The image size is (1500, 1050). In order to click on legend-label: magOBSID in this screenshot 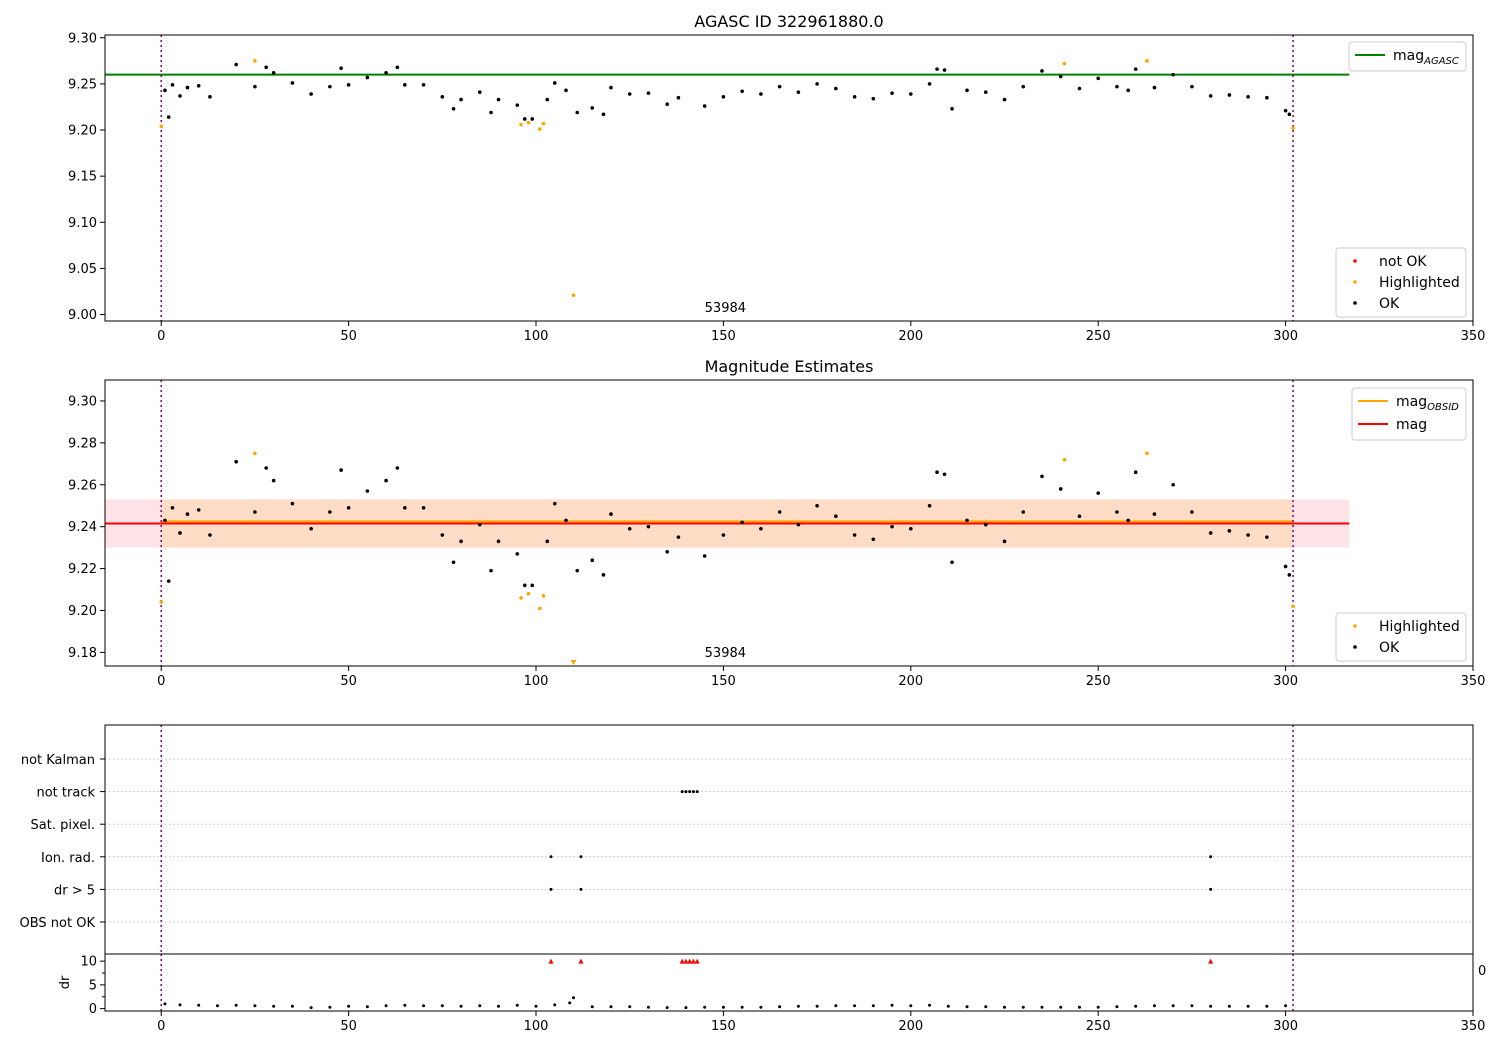, I will do `click(1427, 403)`.